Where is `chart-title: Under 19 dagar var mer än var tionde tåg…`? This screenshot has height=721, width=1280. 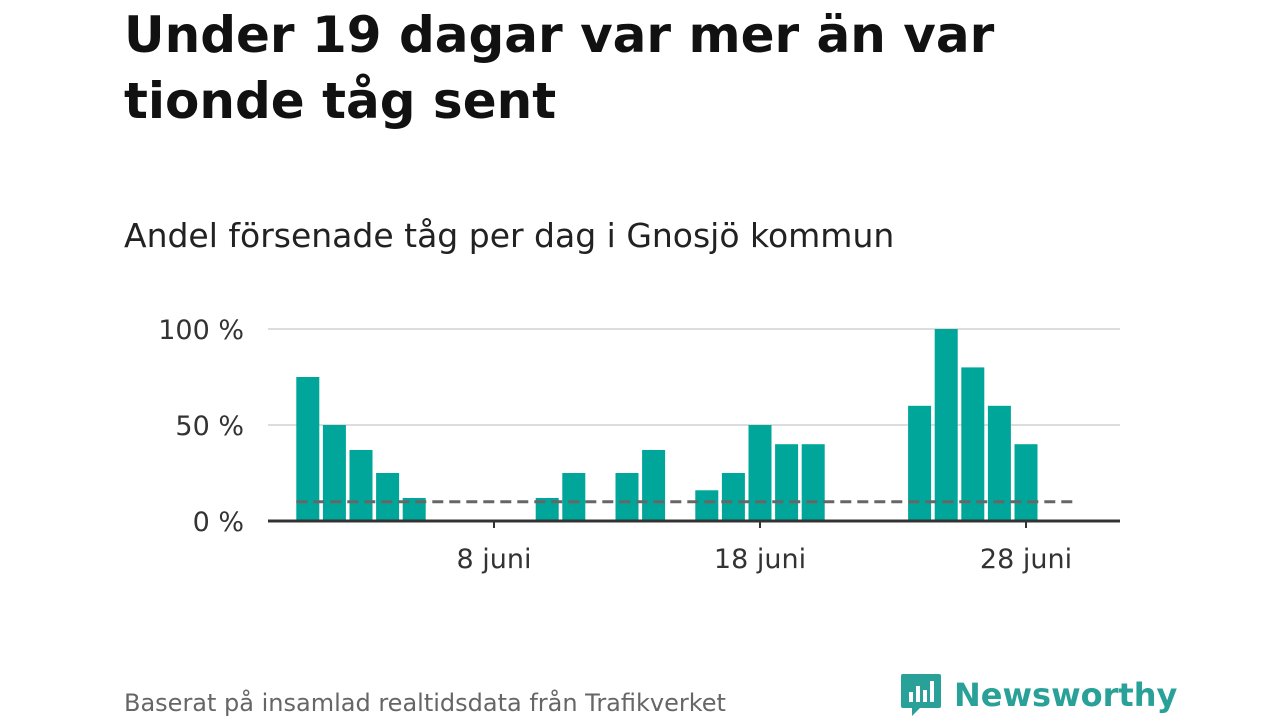
chart-title: Under 19 dagar var mer än var tionde tåg… is located at coordinates (559, 68).